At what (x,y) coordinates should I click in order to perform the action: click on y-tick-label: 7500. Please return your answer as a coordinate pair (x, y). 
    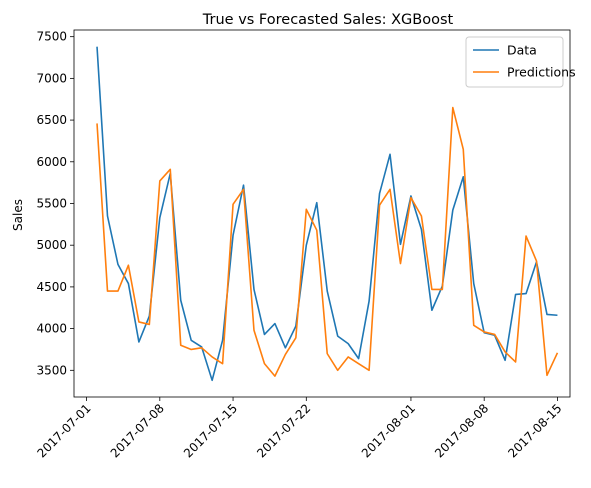
    Looking at the image, I should click on (51, 37).